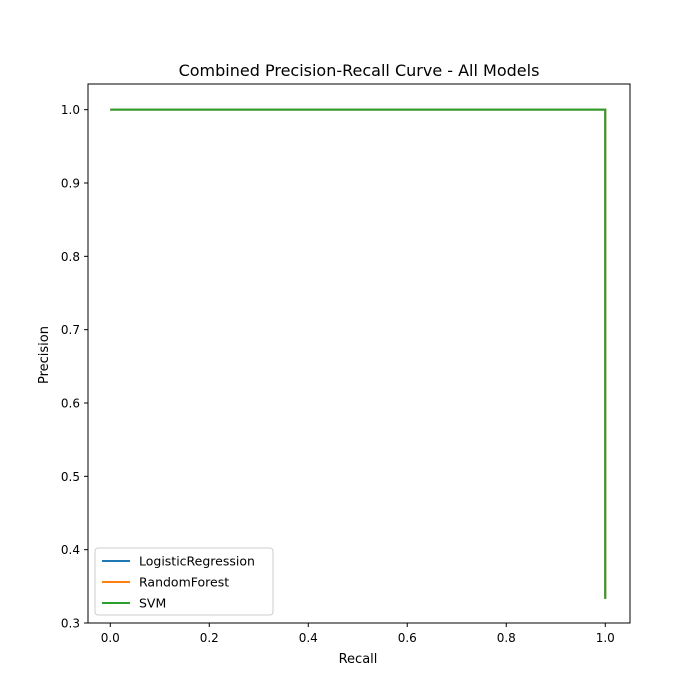 Image resolution: width=700 pixels, height=700 pixels. What do you see at coordinates (358, 659) in the screenshot?
I see `x-axis-label: Recall` at bounding box center [358, 659].